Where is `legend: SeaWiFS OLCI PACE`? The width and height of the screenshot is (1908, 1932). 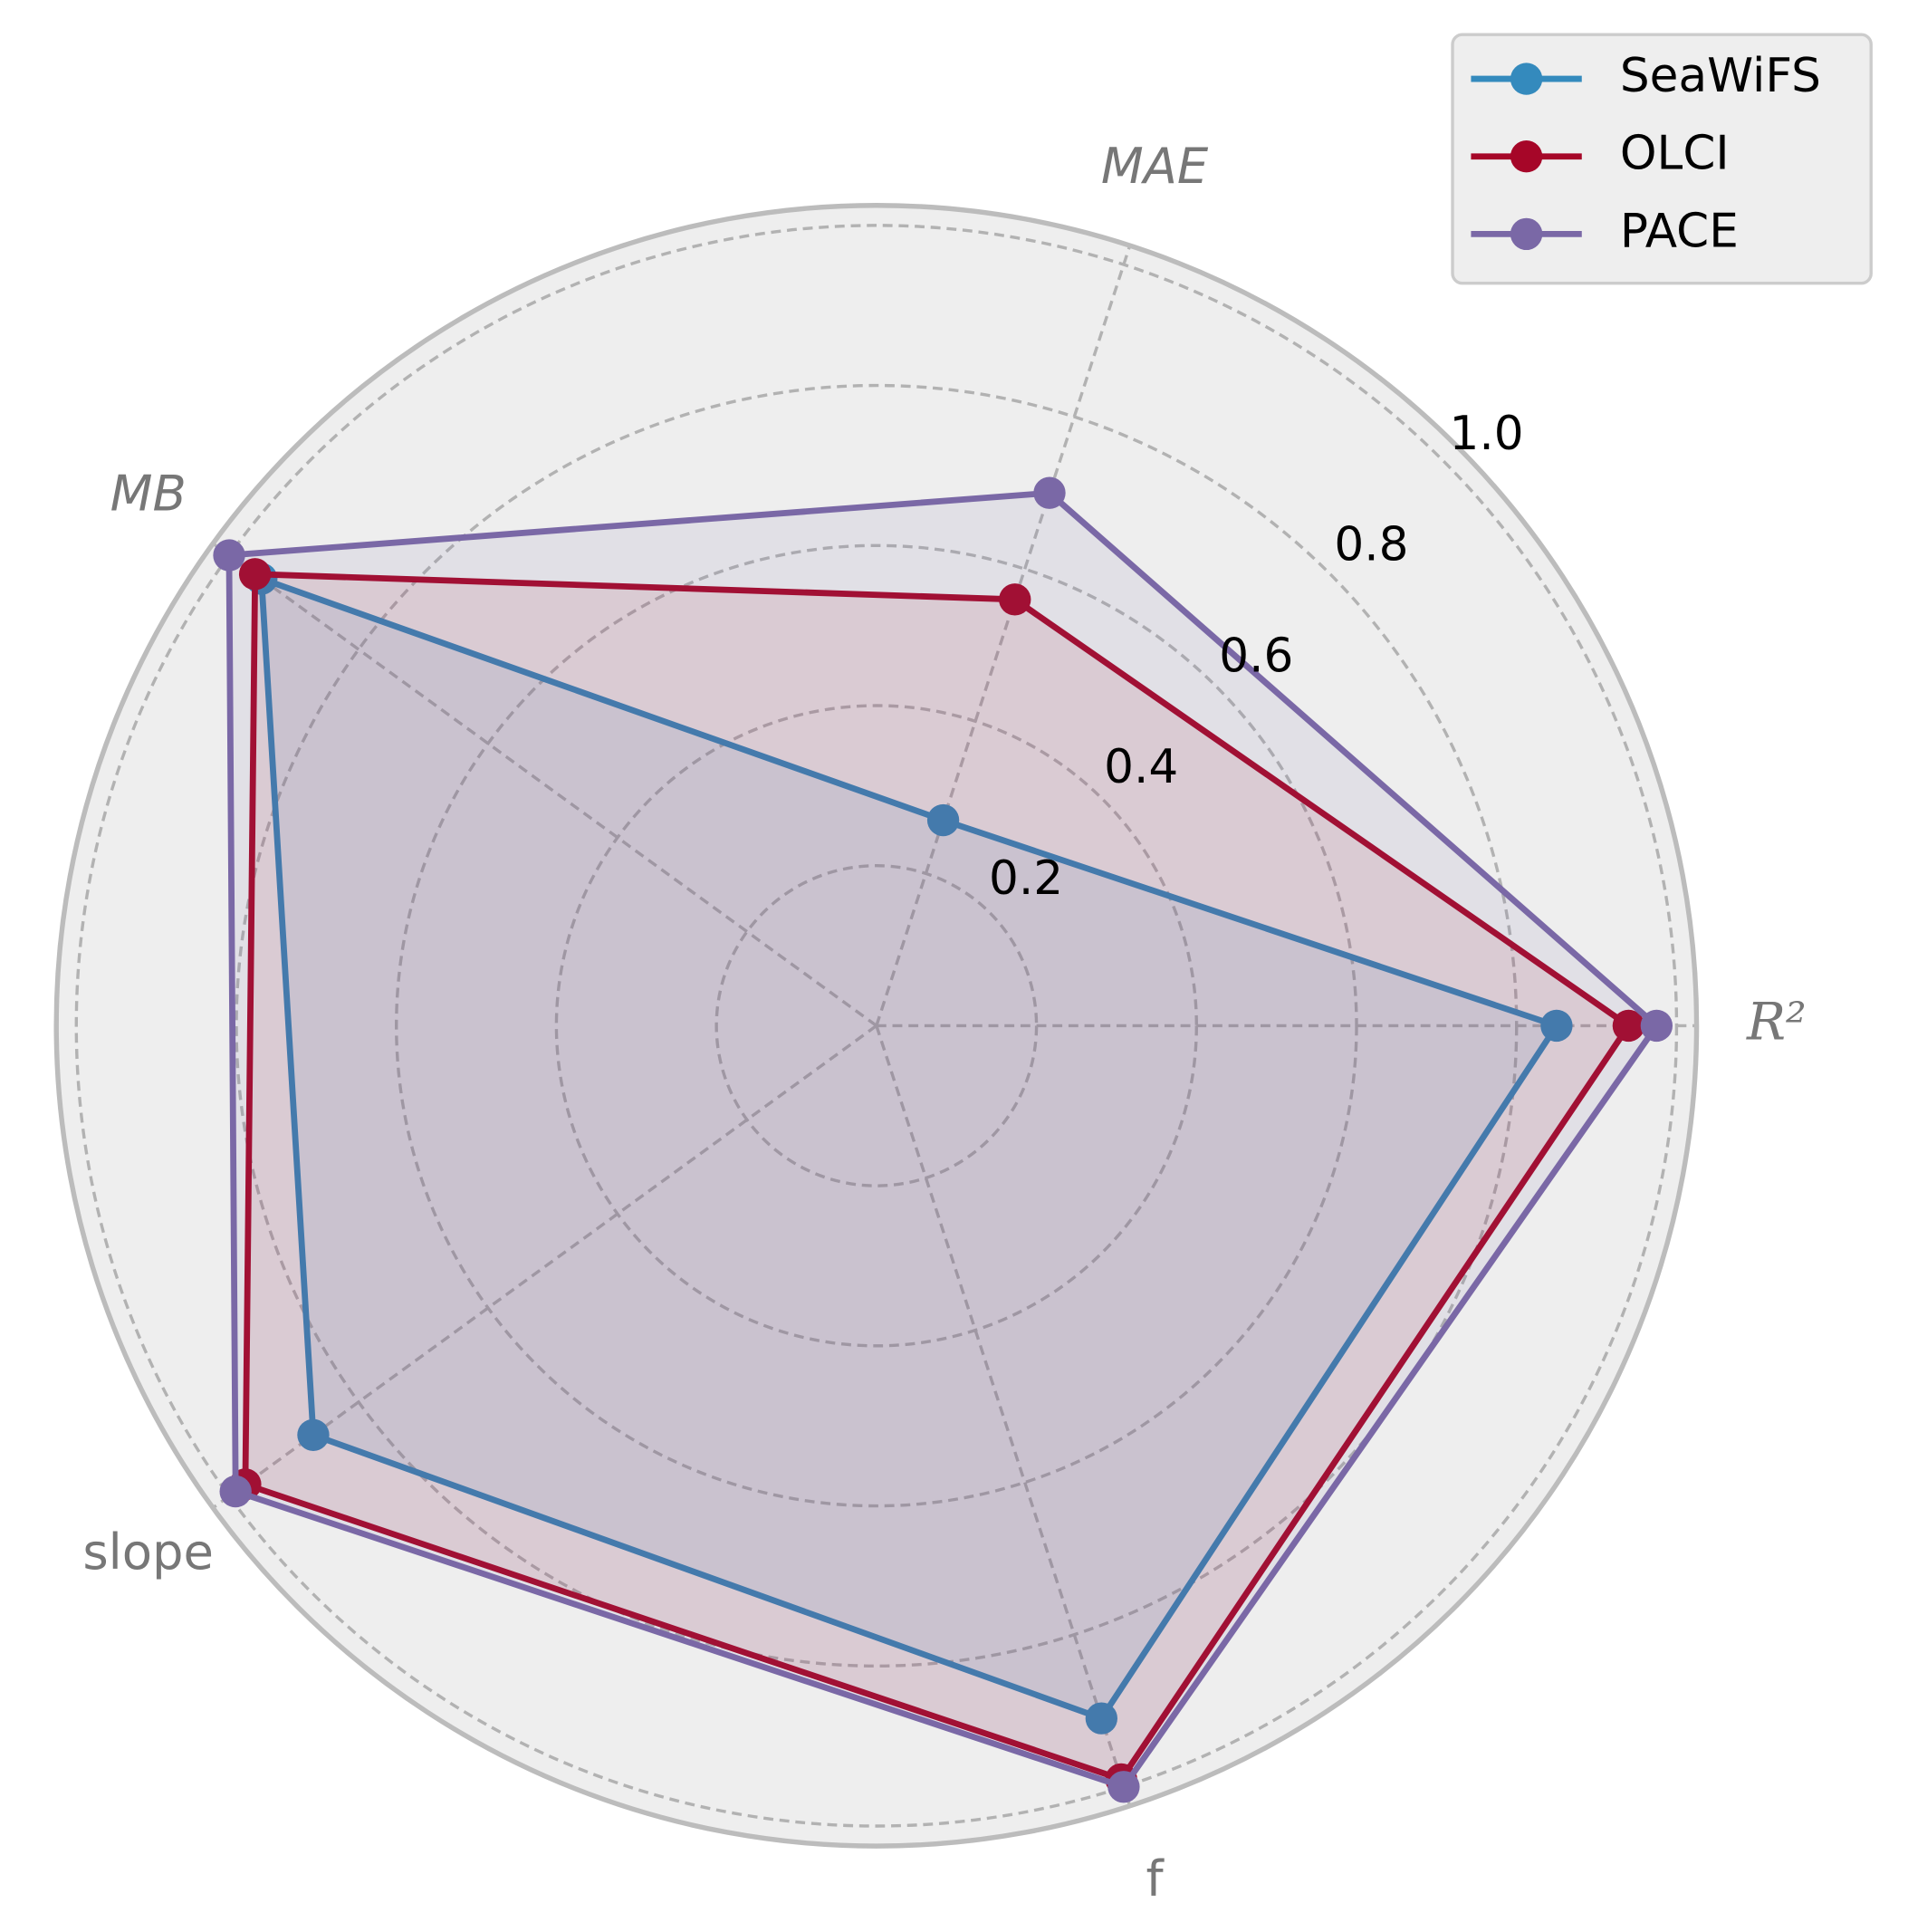
legend: SeaWiFS OLCI PACE is located at coordinates (1662, 159).